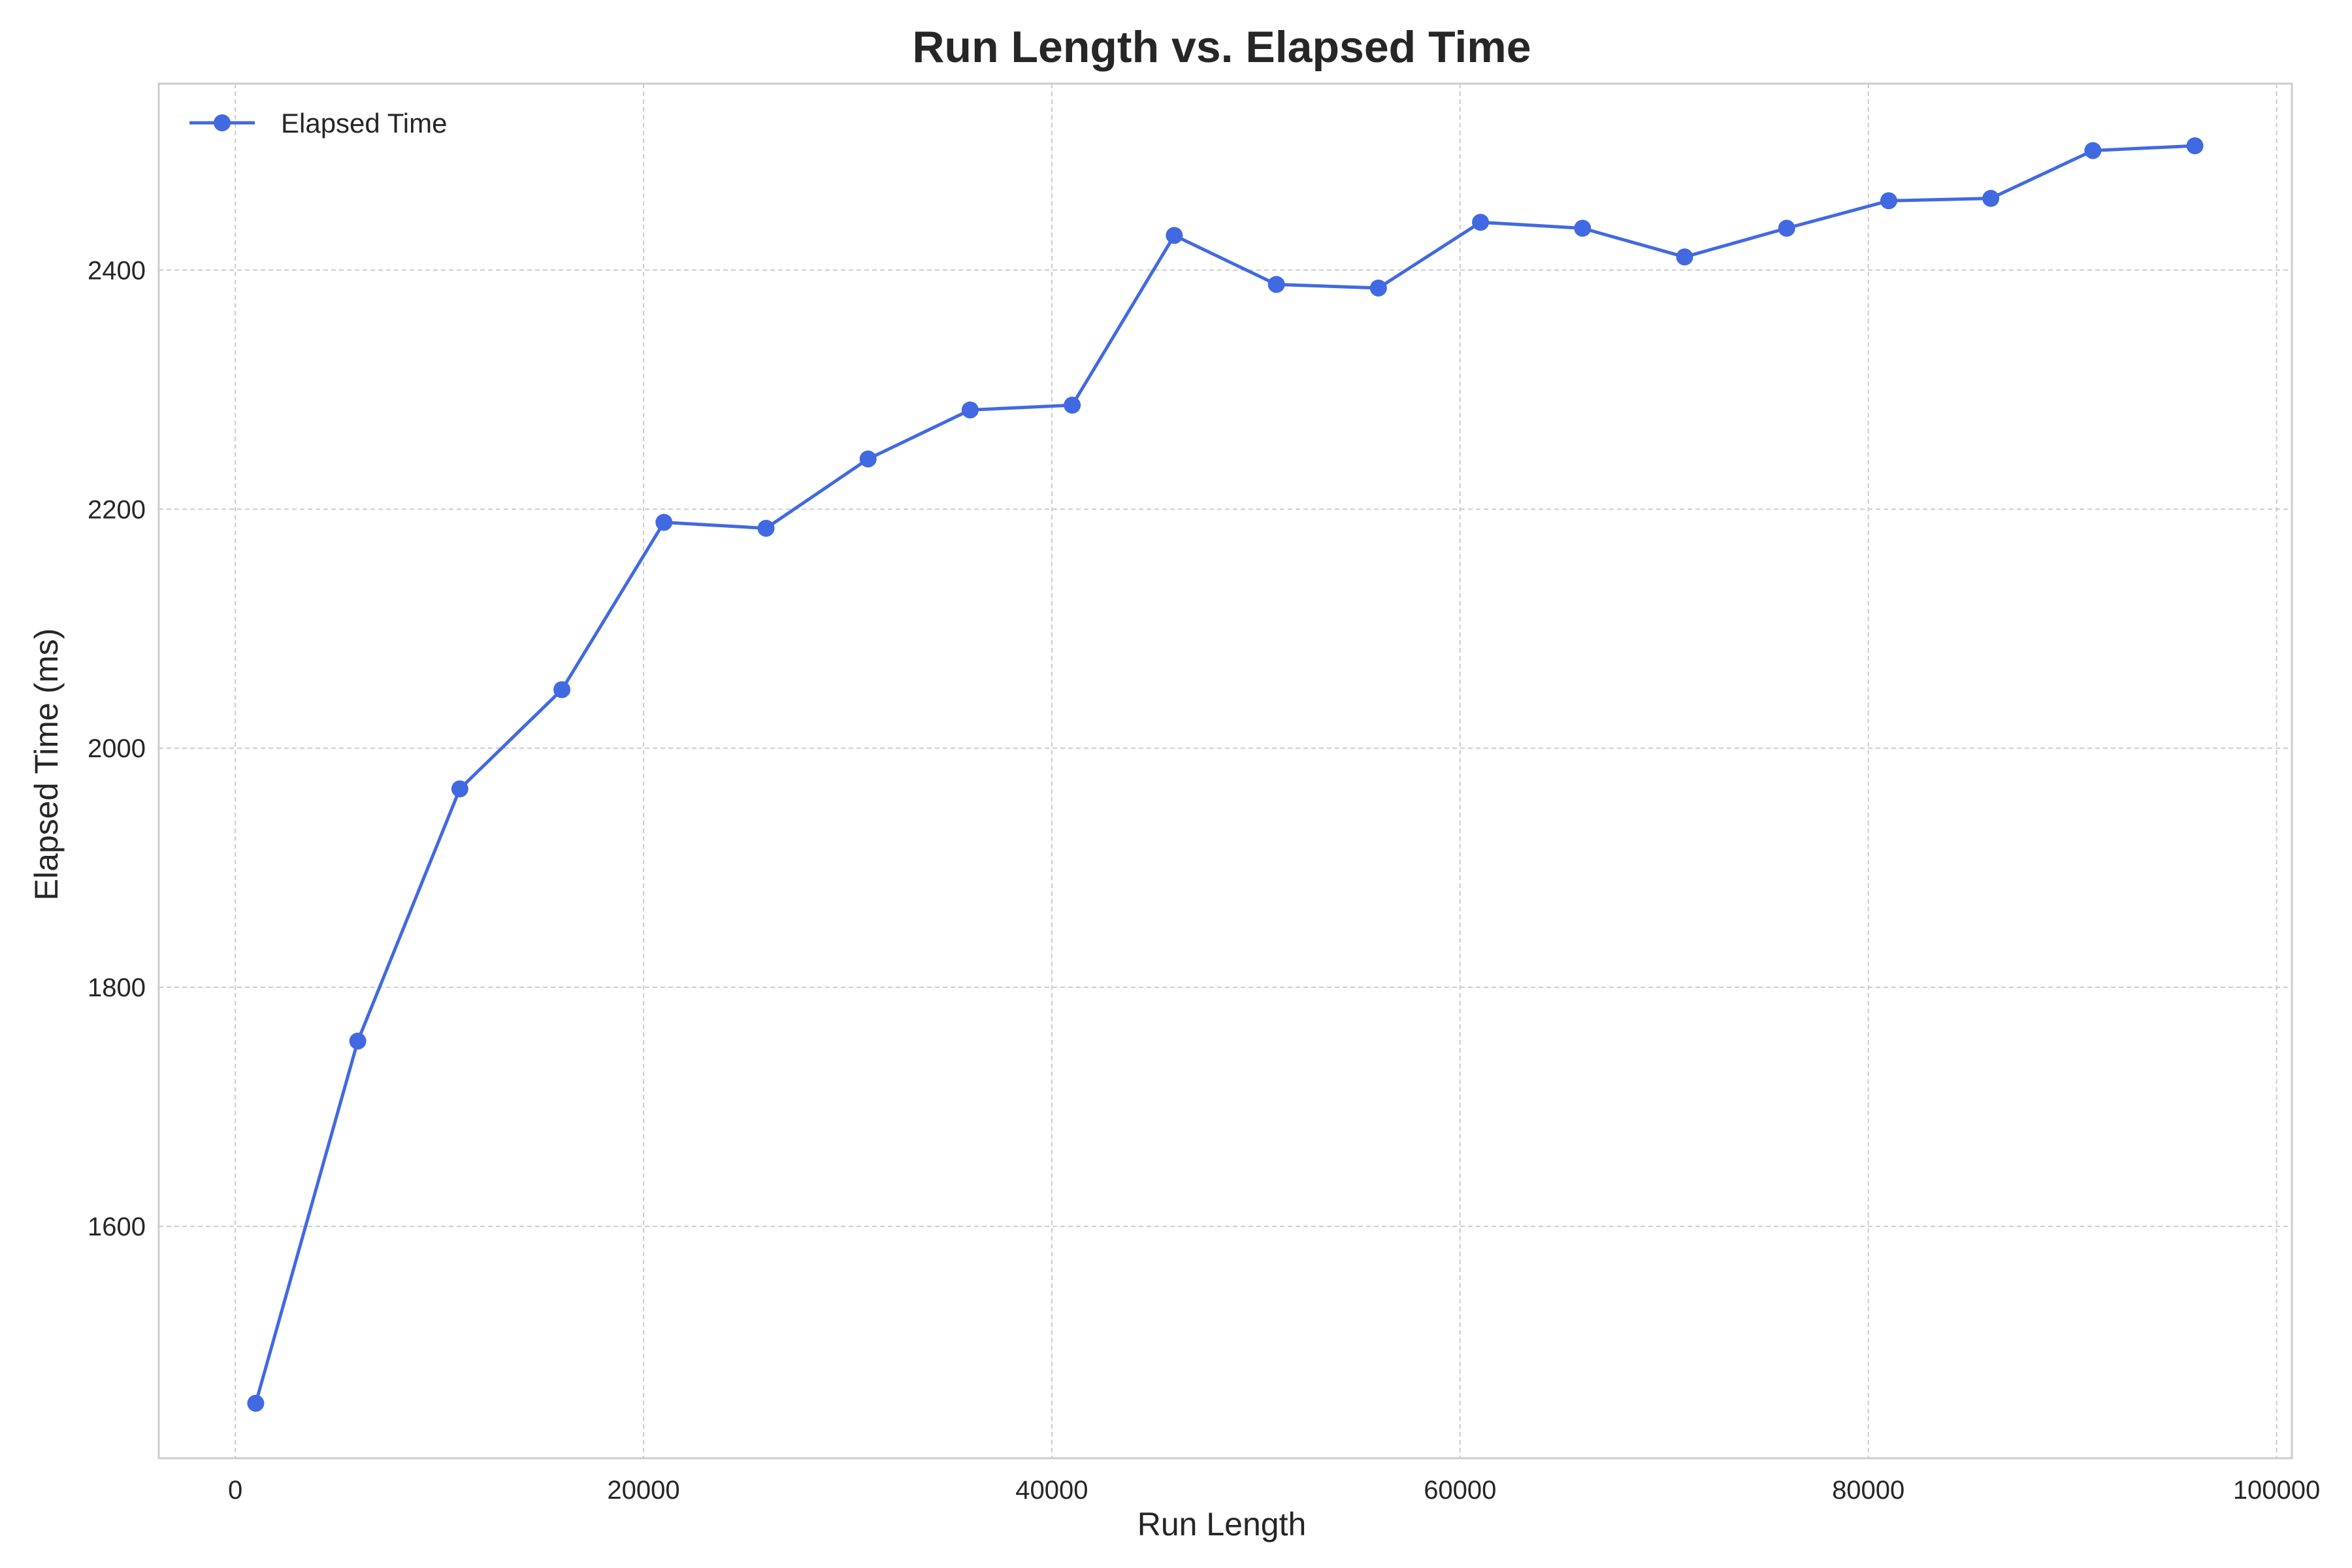  I want to click on y-tick-label: 2200, so click(117, 509).